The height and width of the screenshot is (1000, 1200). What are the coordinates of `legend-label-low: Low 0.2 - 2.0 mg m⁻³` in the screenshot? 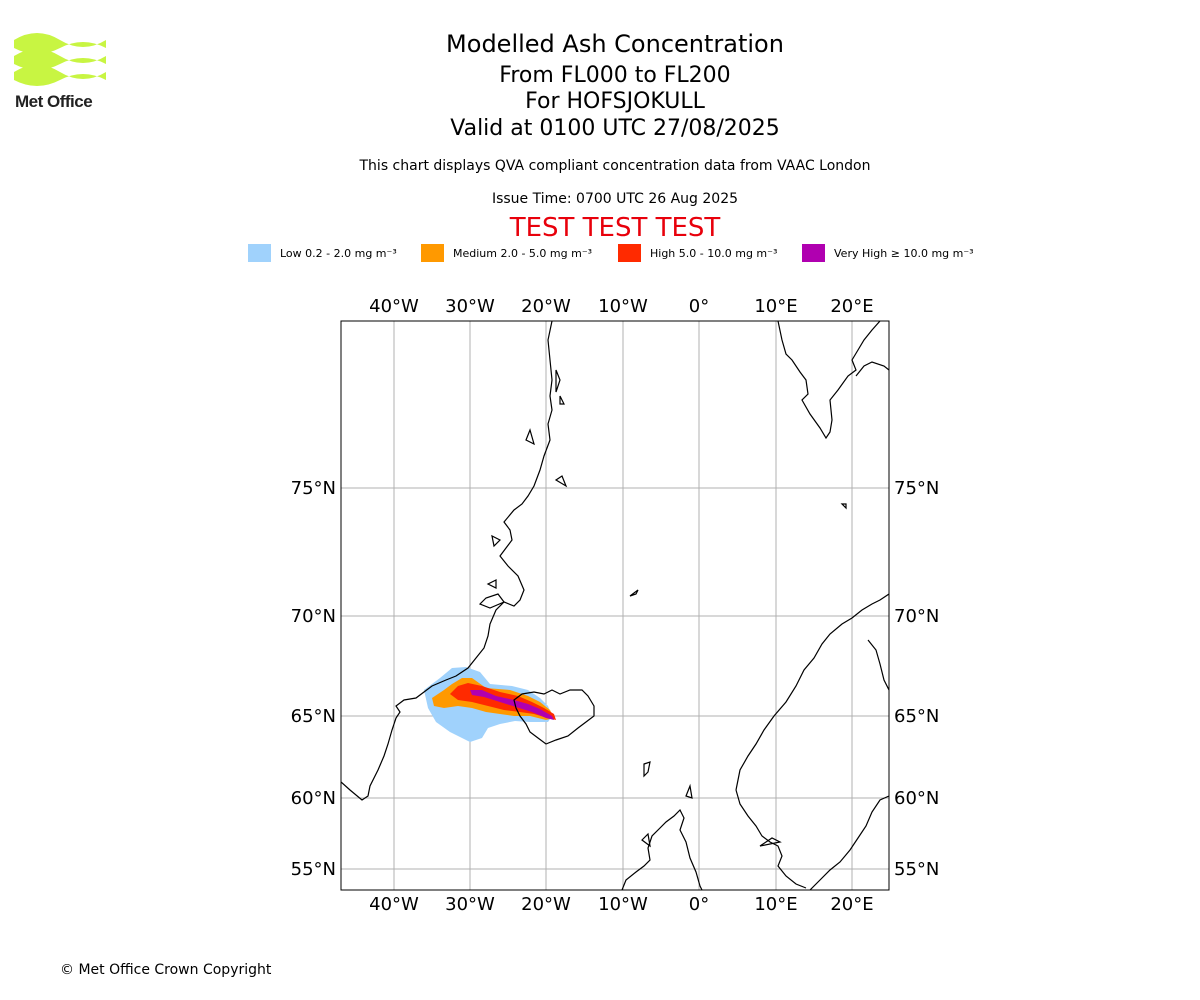 It's located at (338, 253).